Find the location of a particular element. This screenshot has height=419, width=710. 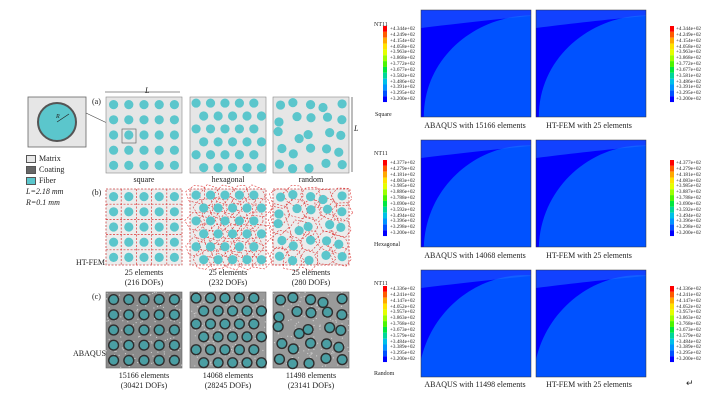

contour-band is located at coordinates (476, 279).